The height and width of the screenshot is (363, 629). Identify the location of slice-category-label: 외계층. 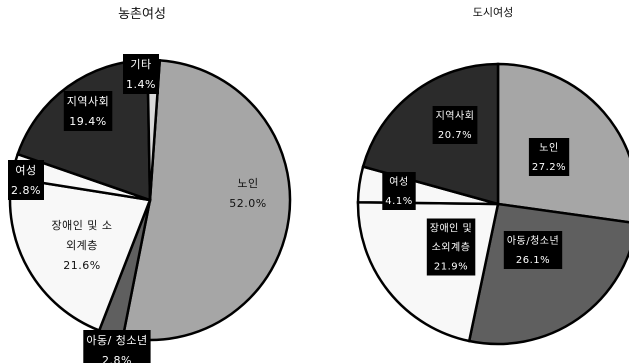
(82, 245).